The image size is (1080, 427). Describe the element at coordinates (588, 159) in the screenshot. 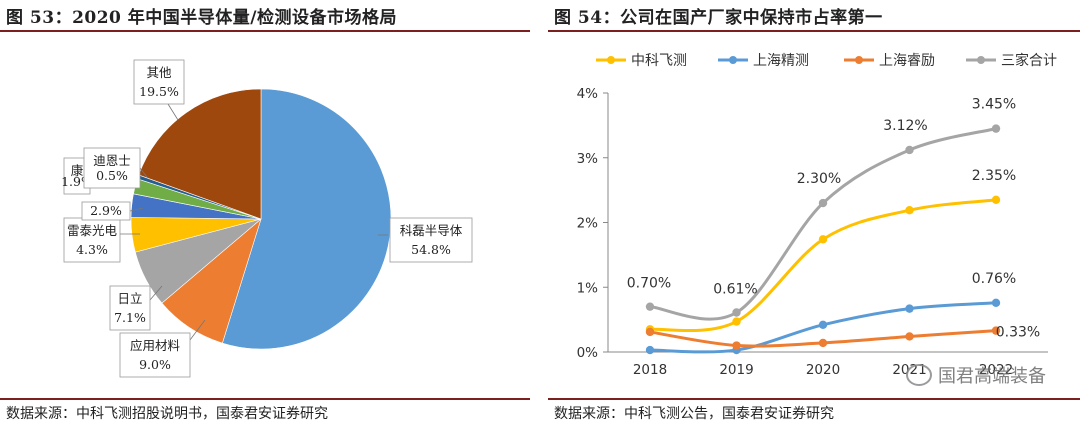

I see `y-tick-label: 3%` at that location.